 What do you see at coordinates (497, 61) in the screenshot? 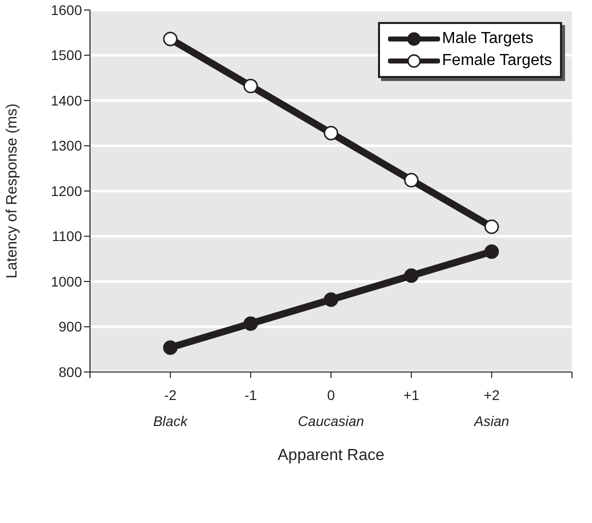
I see `legend-label: Female Targets` at bounding box center [497, 61].